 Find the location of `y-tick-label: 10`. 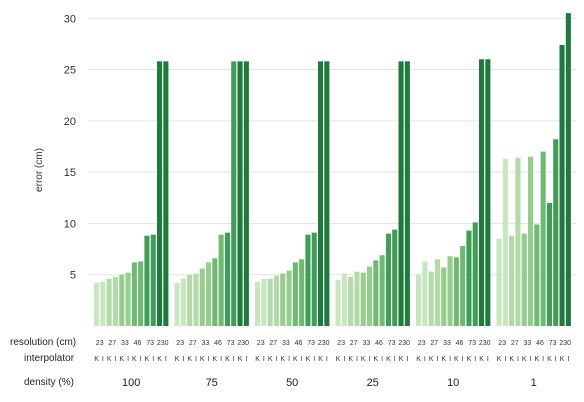

y-tick-label: 10 is located at coordinates (70, 224).